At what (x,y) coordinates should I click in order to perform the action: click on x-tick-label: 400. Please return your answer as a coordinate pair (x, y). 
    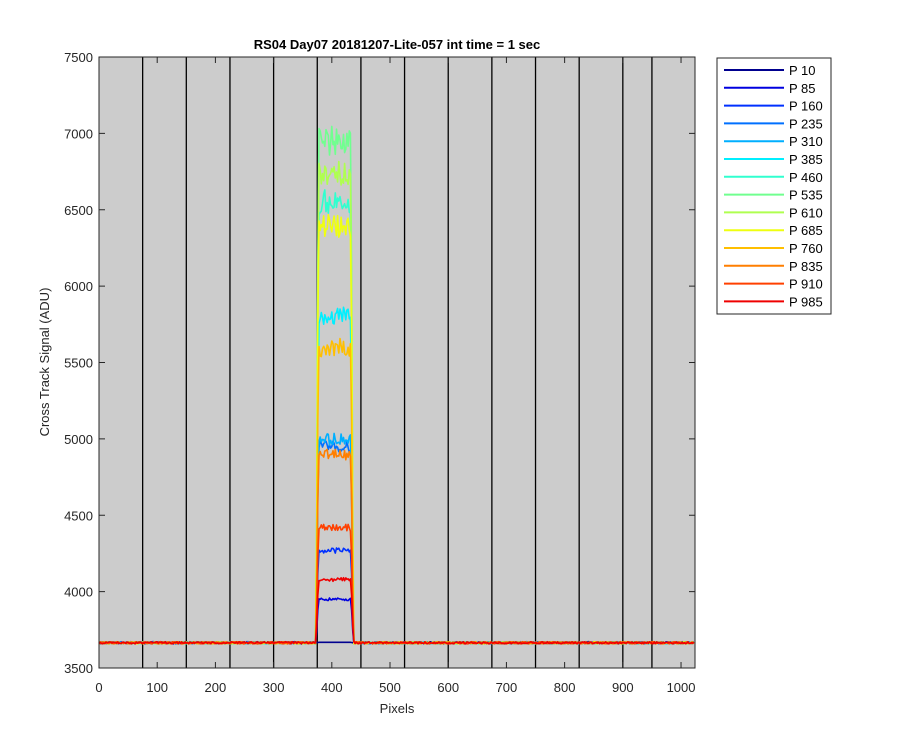
    Looking at the image, I should click on (332, 687).